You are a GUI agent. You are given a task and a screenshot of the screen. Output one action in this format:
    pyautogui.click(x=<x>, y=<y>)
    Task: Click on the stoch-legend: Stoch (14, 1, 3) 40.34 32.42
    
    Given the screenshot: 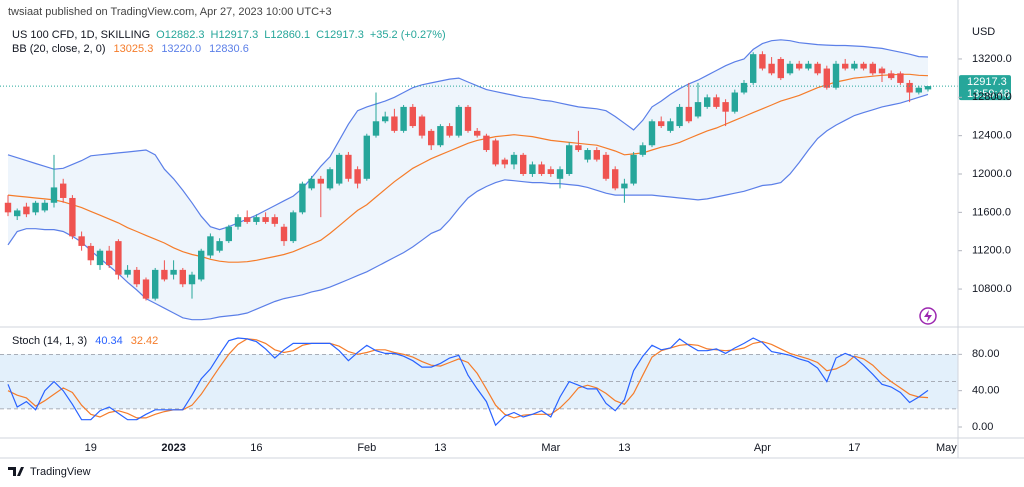 What is the action you would take?
    pyautogui.click(x=85, y=341)
    